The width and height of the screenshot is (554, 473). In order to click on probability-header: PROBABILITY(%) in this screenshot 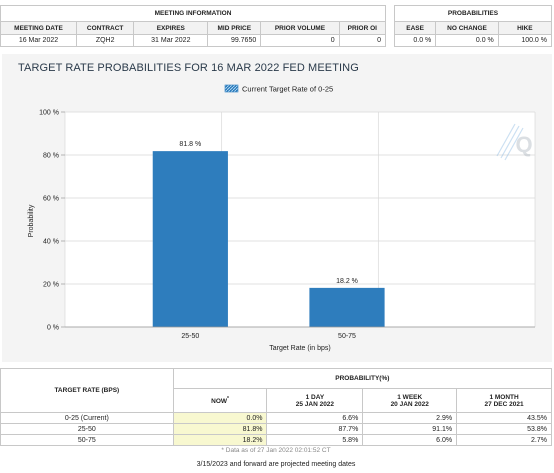, I will do `click(362, 378)`.